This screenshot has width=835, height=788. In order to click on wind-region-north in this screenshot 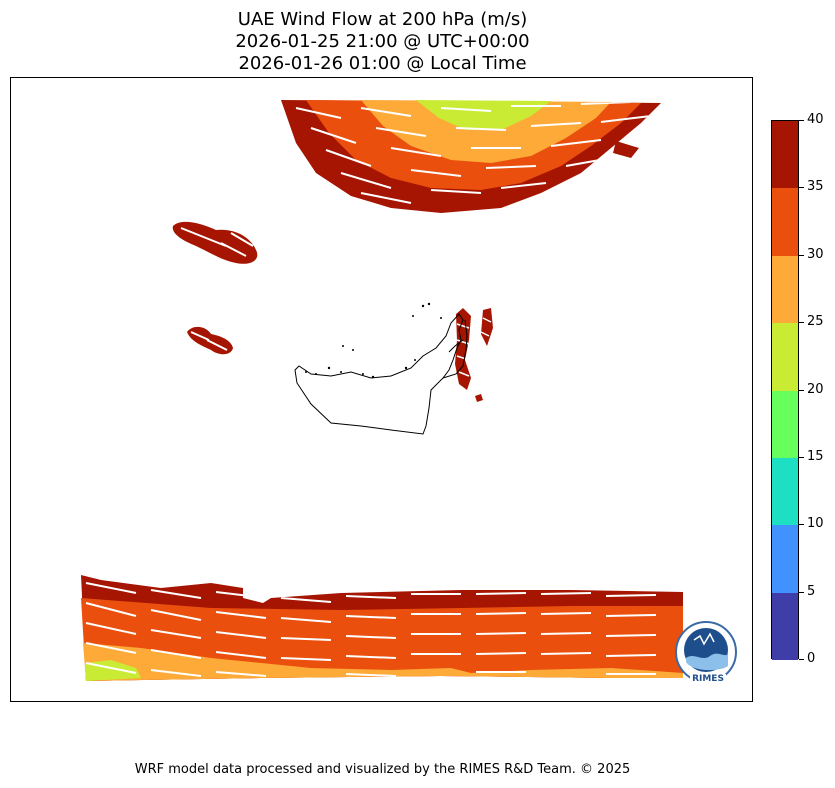, I will do `click(471, 156)`.